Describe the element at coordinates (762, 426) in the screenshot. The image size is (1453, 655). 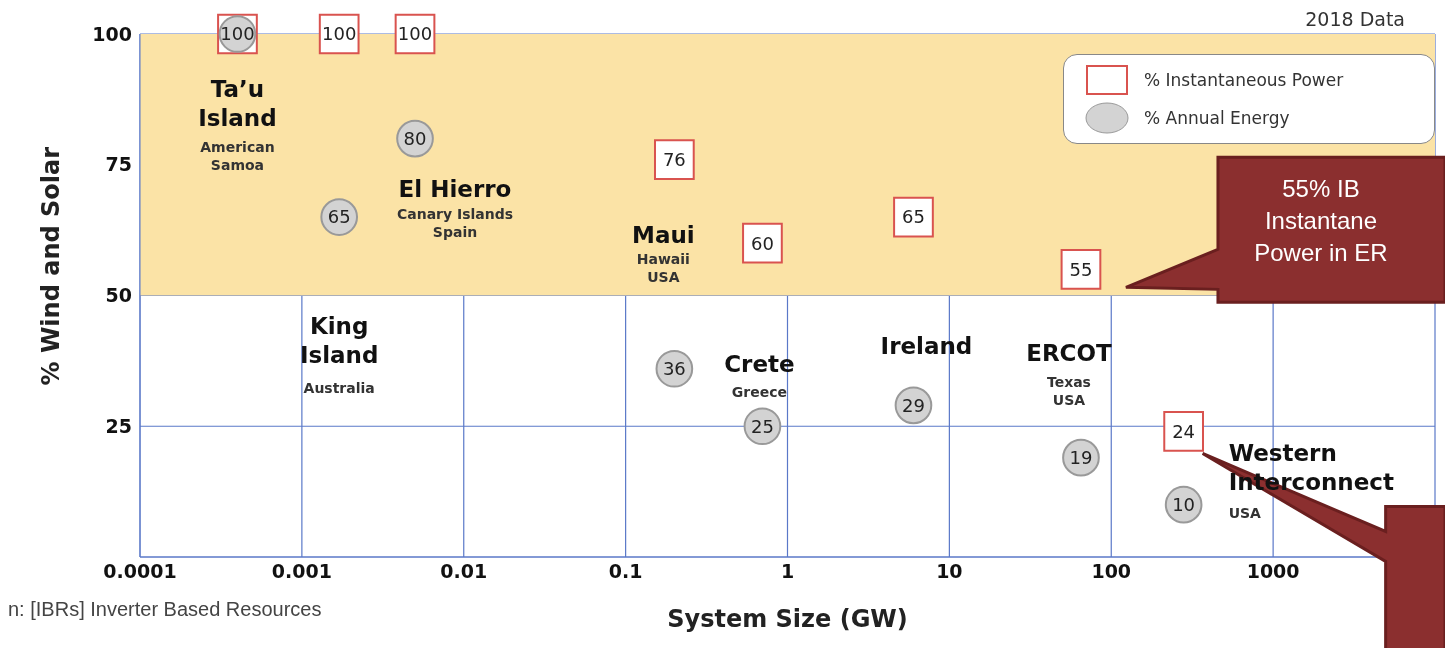
I see `data-label: 25` at that location.